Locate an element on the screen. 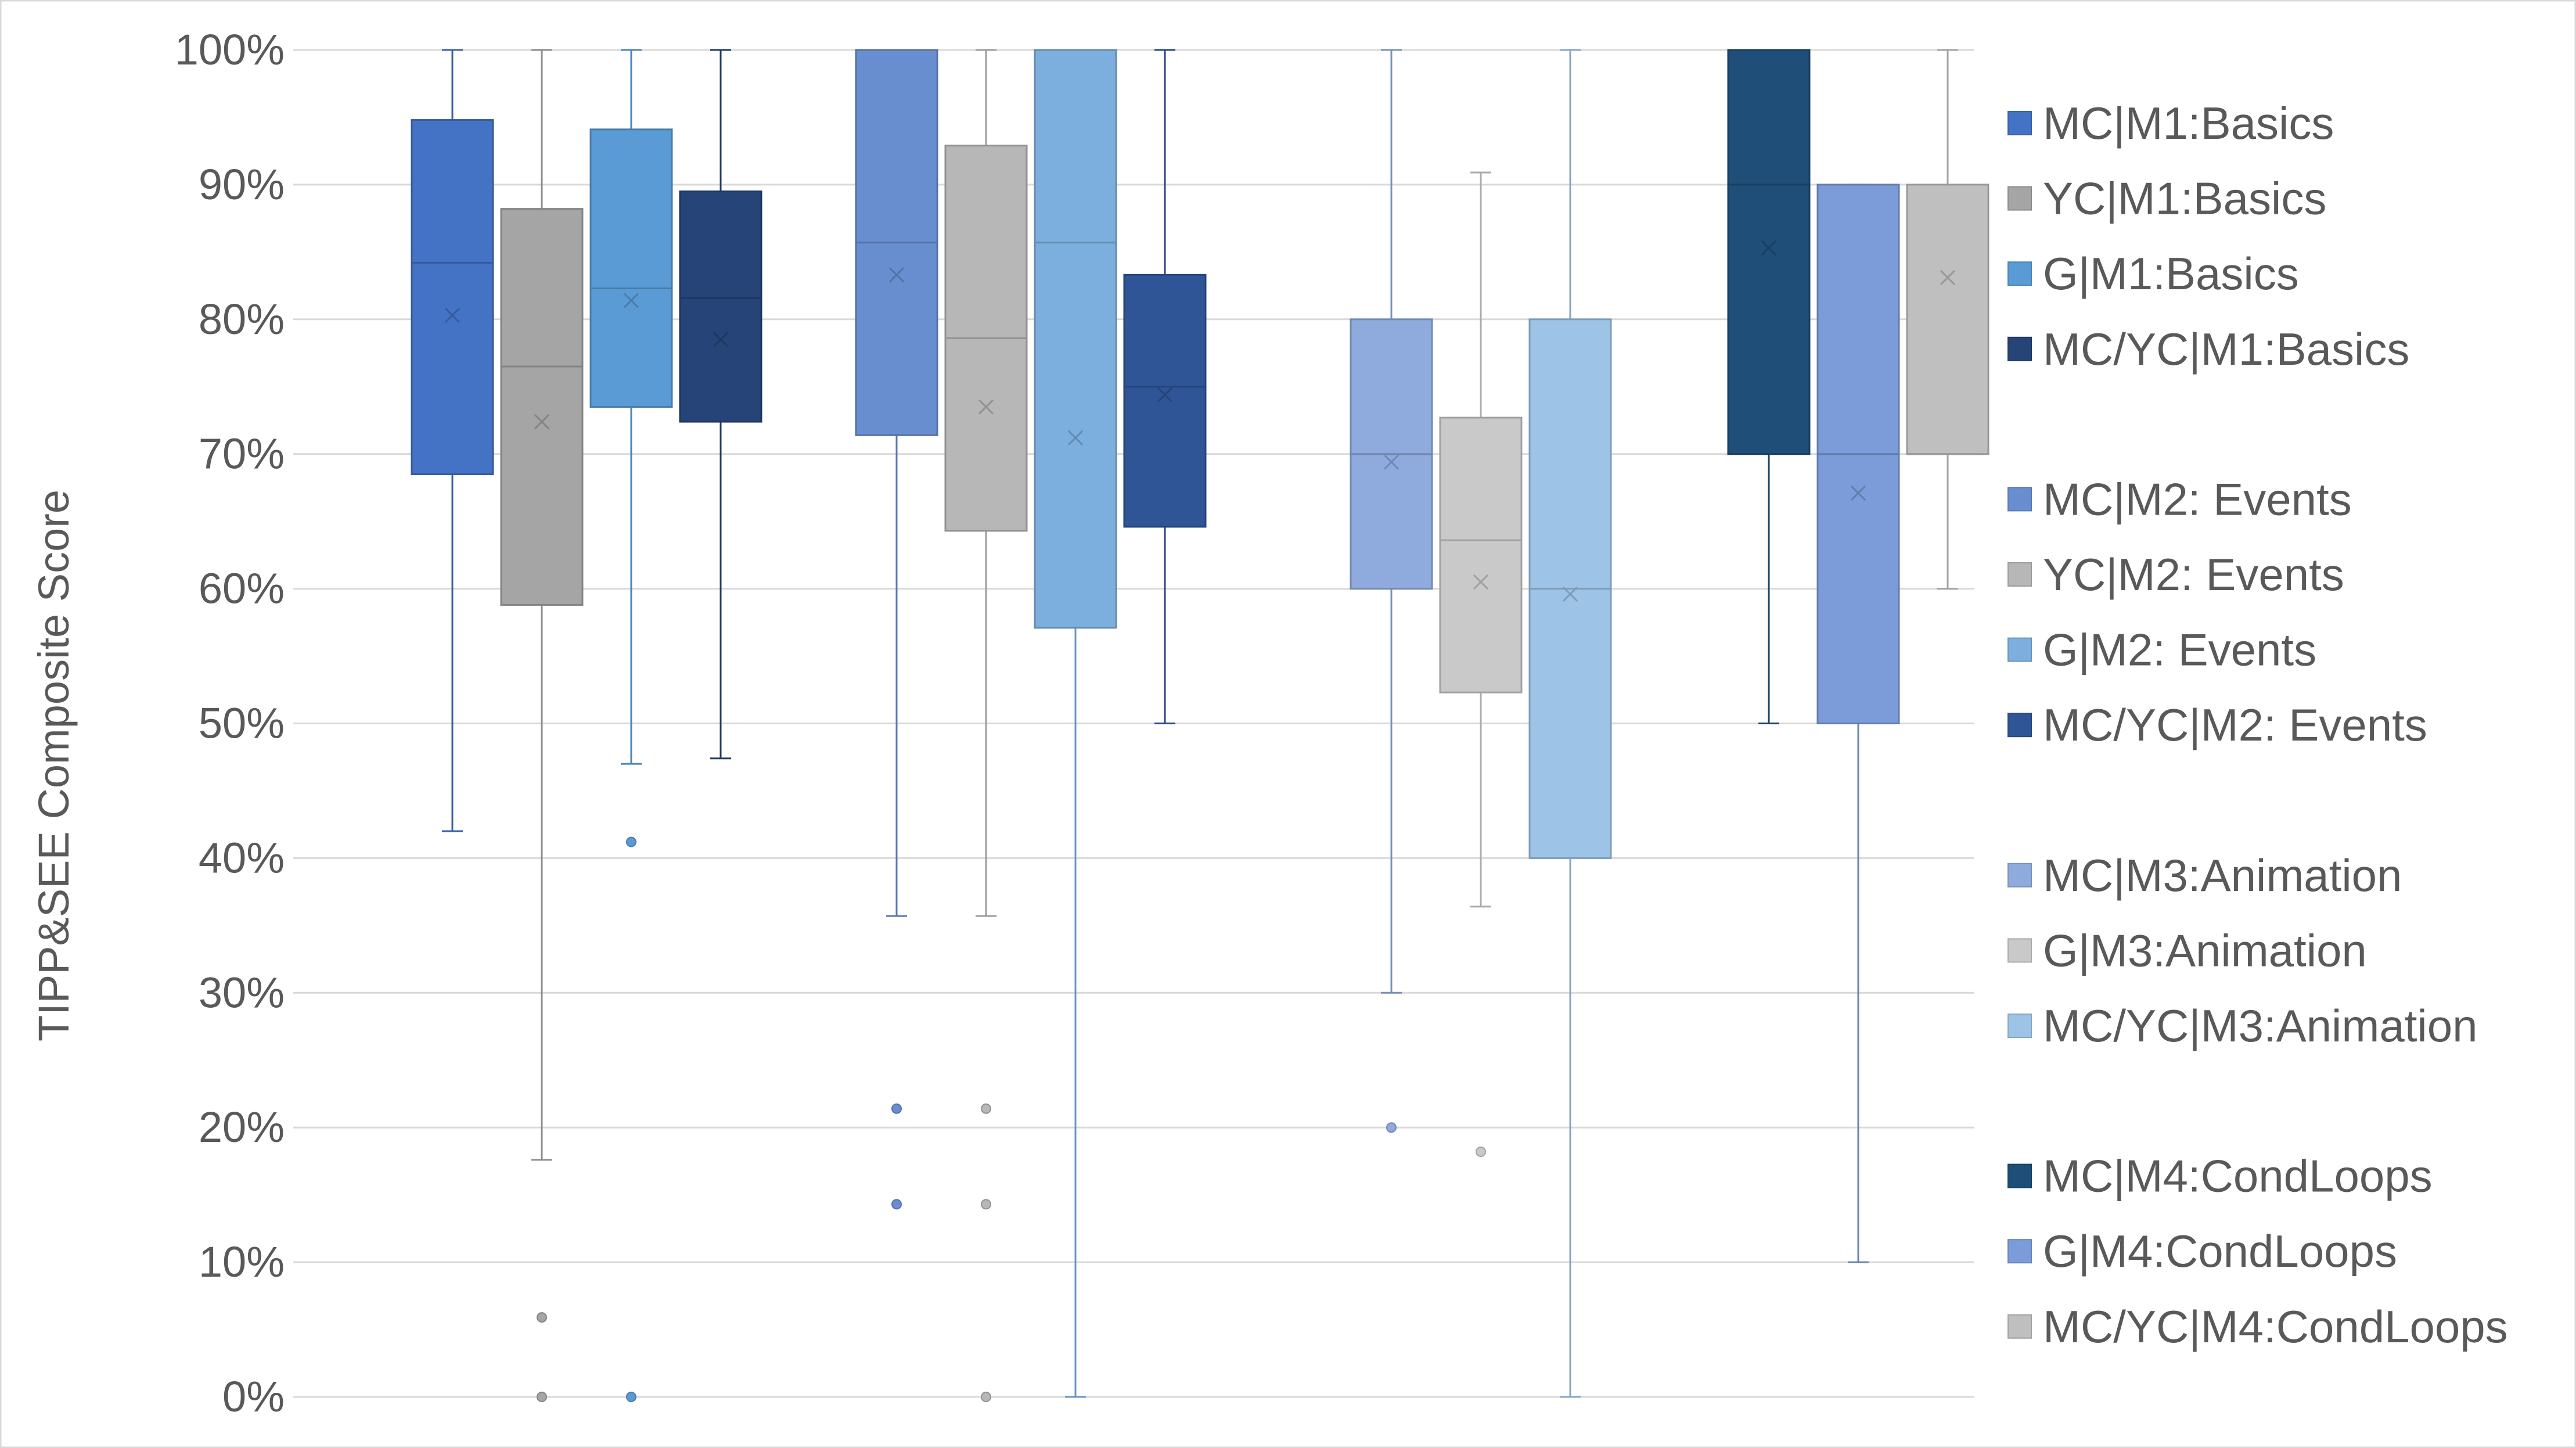 Image resolution: width=2576 pixels, height=1448 pixels. legend-label: G|M1:Basics is located at coordinates (2171, 274).